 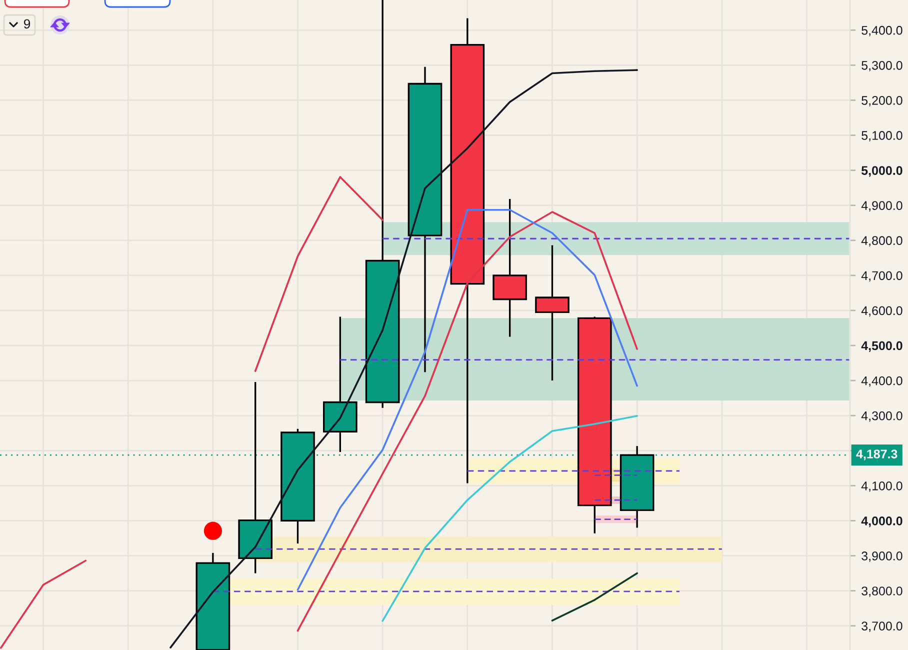 I want to click on y-tick-label: 3,800.0, so click(x=882, y=591).